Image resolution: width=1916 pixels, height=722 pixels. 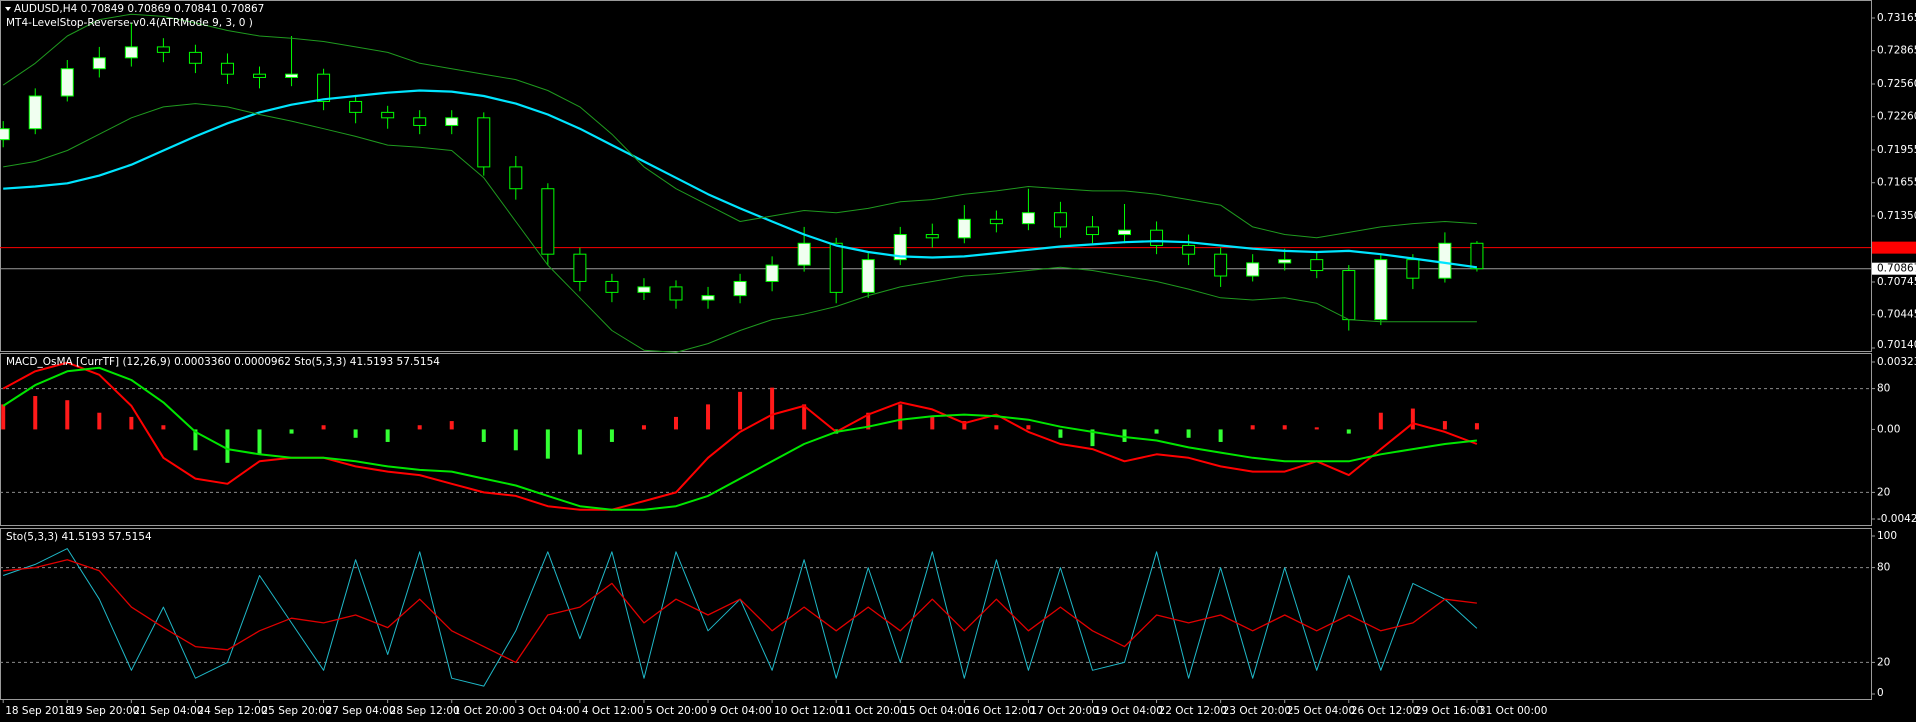 What do you see at coordinates (361, 711) in the screenshot?
I see `x-tick-label: 27 Sep 04:00` at bounding box center [361, 711].